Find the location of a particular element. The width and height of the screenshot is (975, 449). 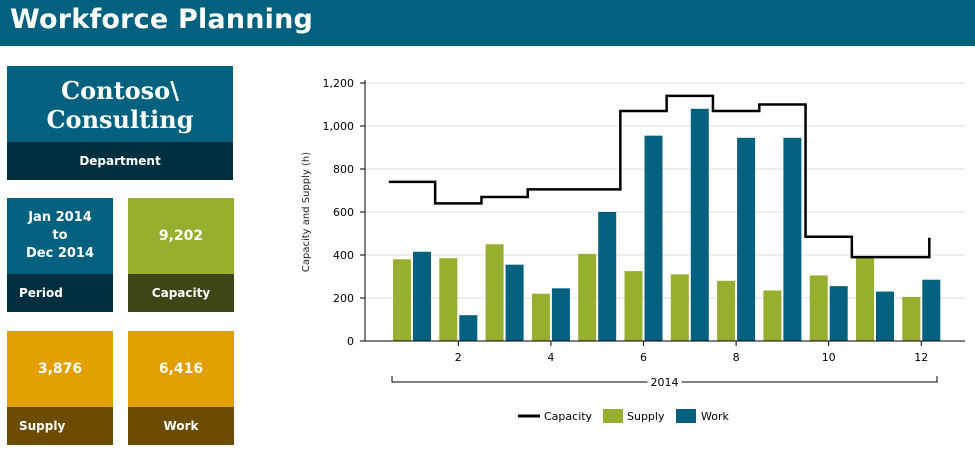

capacity-tile: 9,202 Capacity is located at coordinates (181, 255).